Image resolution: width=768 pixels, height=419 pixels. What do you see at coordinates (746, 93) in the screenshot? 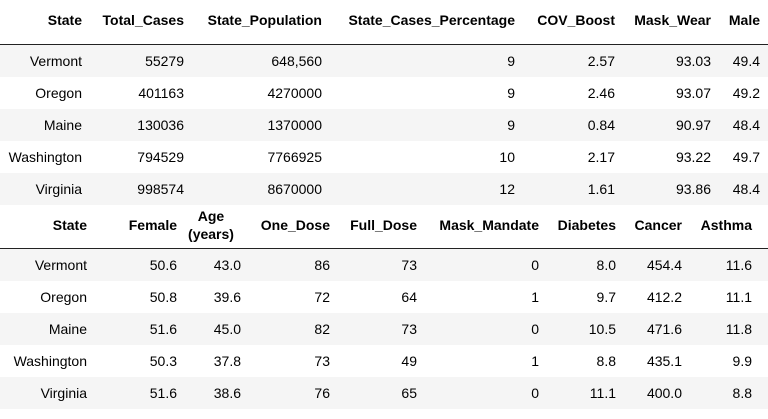
I see `table-cell: 49.2` at bounding box center [746, 93].